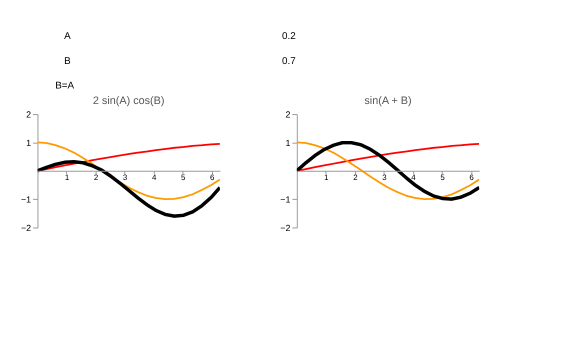 The width and height of the screenshot is (565, 344). I want to click on text: B=A, so click(65, 86).